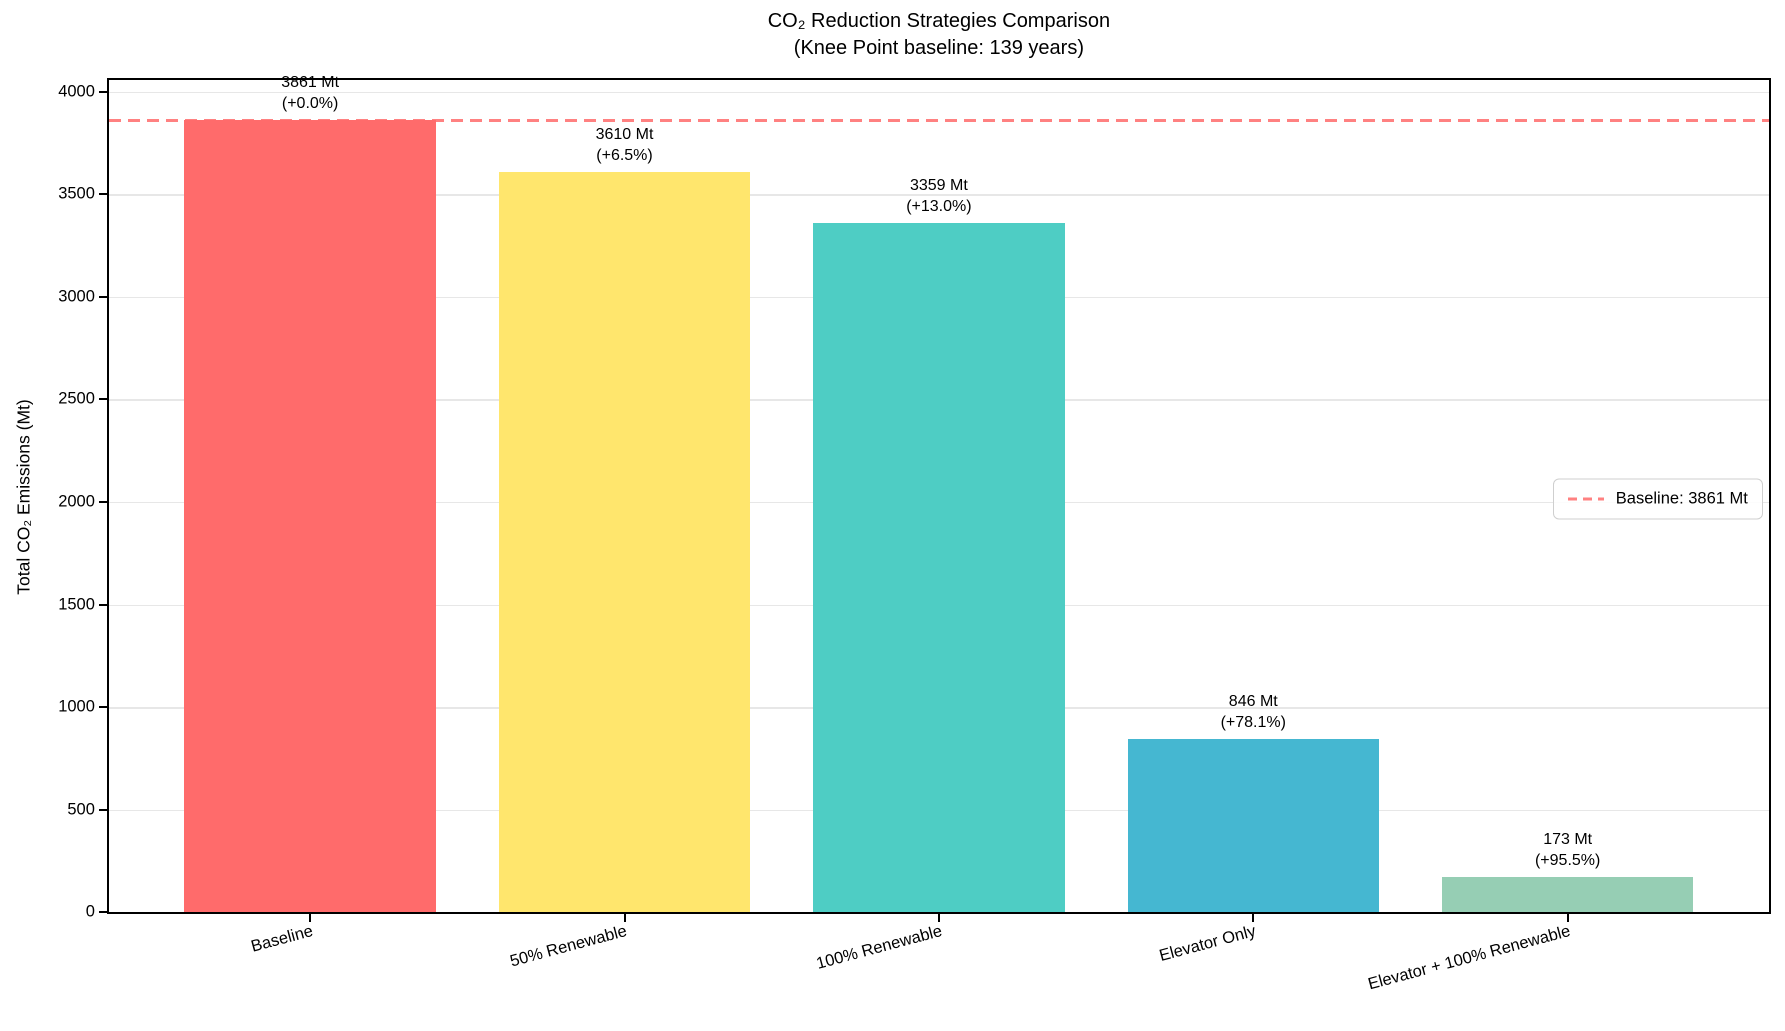 The height and width of the screenshot is (1031, 1785). I want to click on y-axis-label: Total CO₂ Emissions (Mt), so click(23, 497).